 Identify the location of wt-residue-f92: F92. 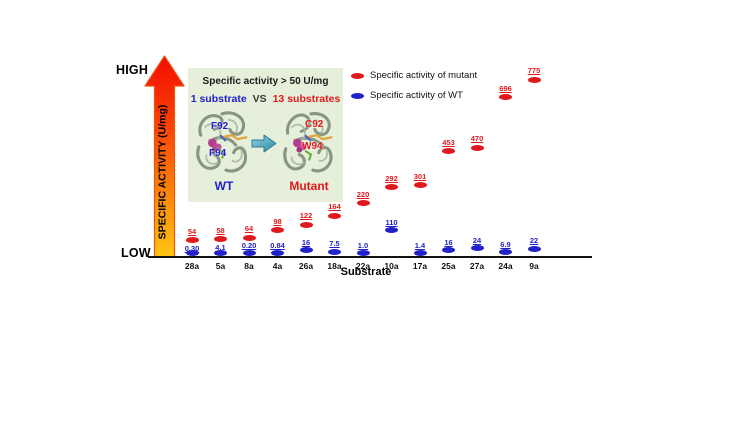
(220, 126).